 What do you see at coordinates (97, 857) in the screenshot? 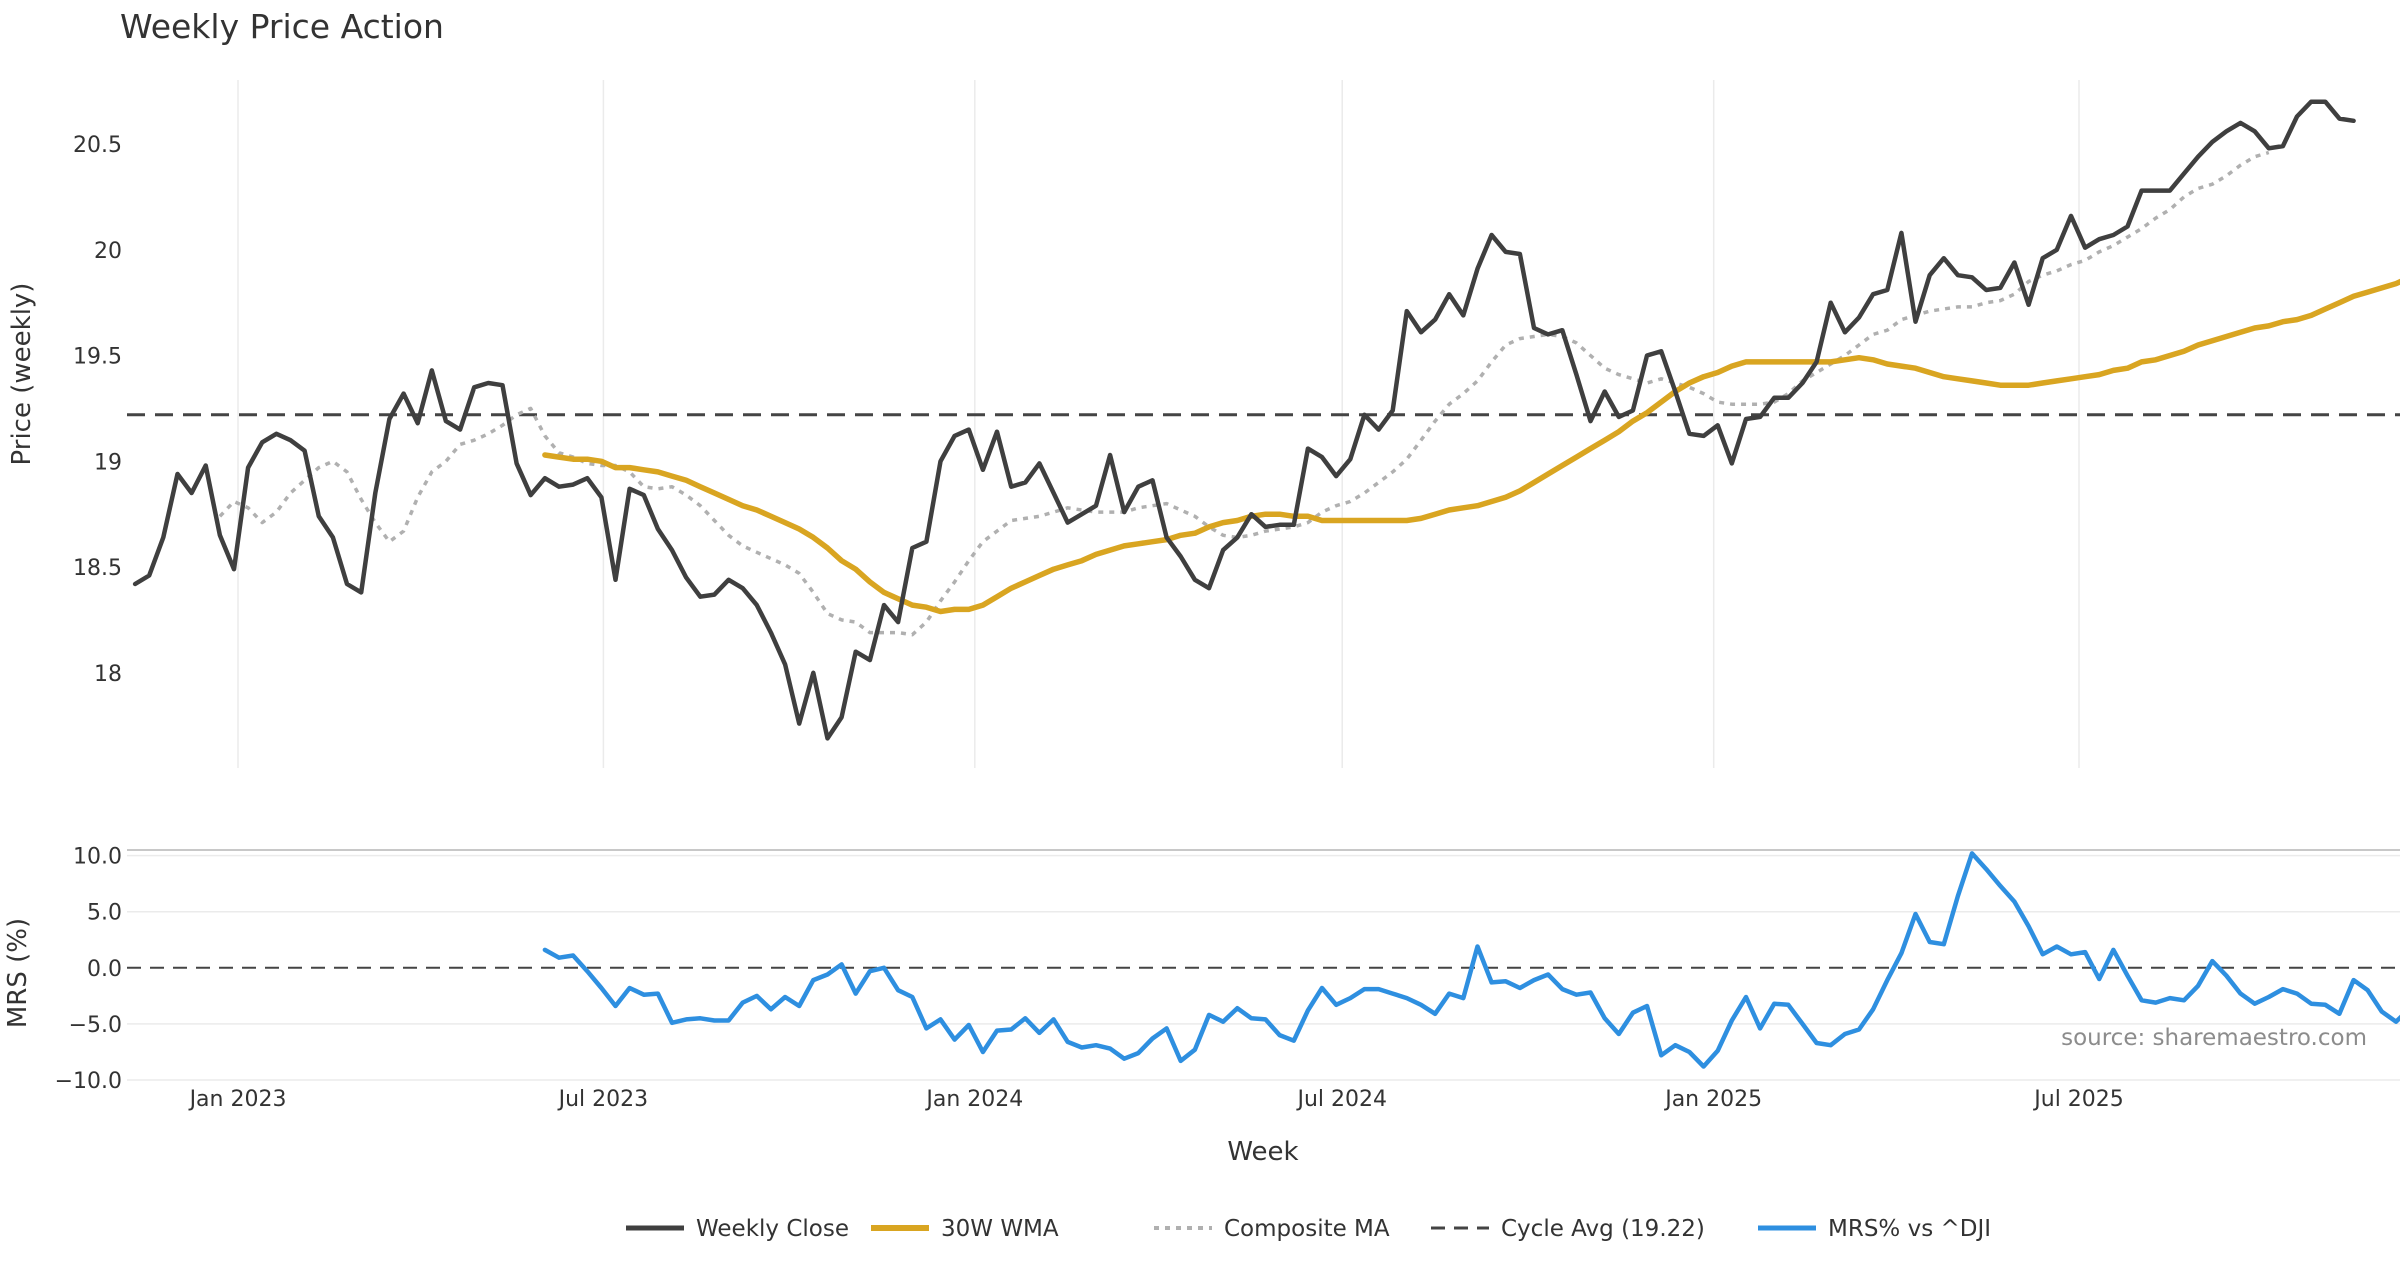
I see `mrs-tick-label: 10.0` at bounding box center [97, 857].